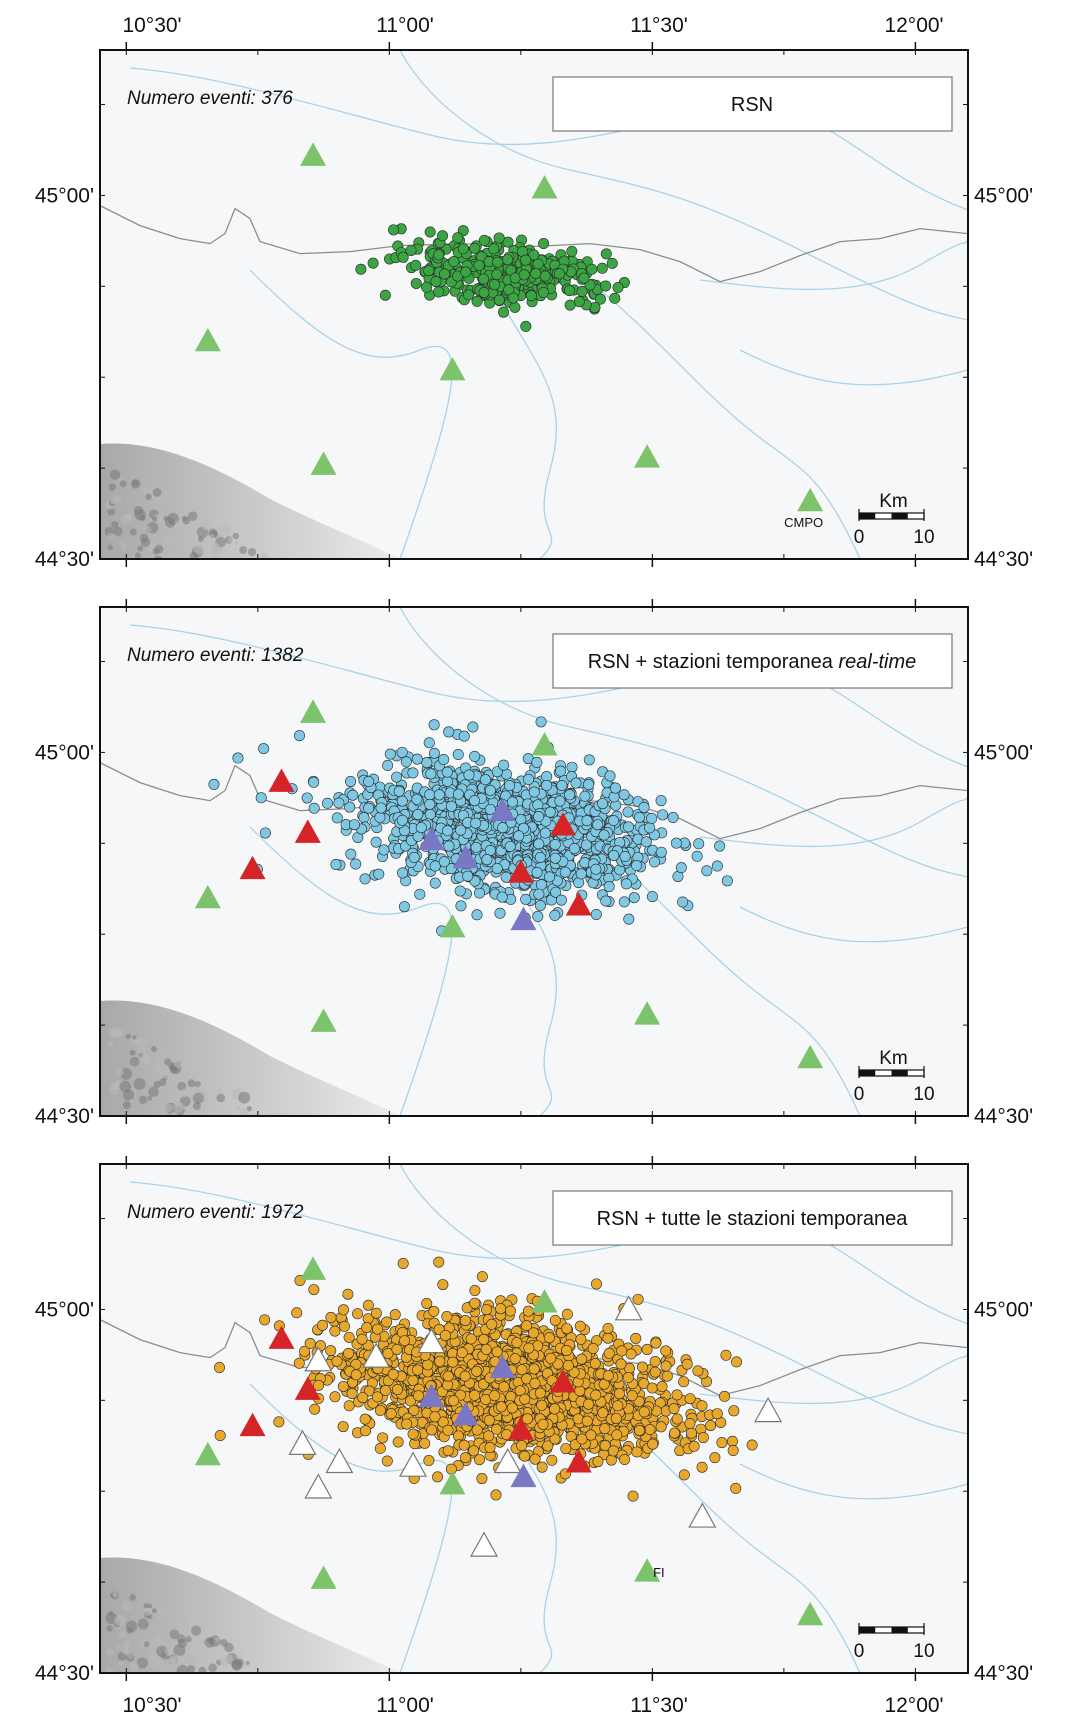 The width and height of the screenshot is (1069, 1721). What do you see at coordinates (647, 1570) in the screenshot?
I see `rsn-station-icon` at bounding box center [647, 1570].